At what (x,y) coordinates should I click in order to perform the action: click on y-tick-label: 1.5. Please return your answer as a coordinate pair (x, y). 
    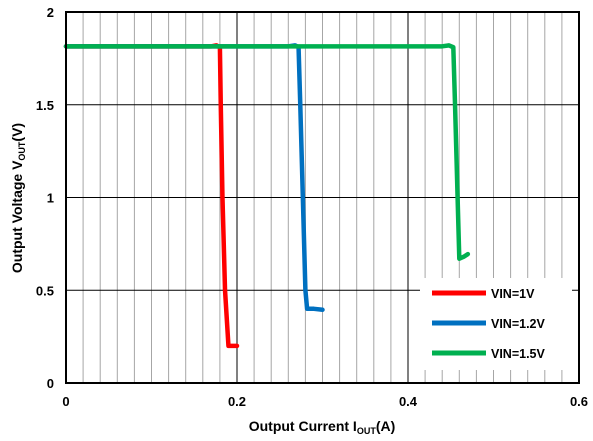
    Looking at the image, I should click on (45, 105).